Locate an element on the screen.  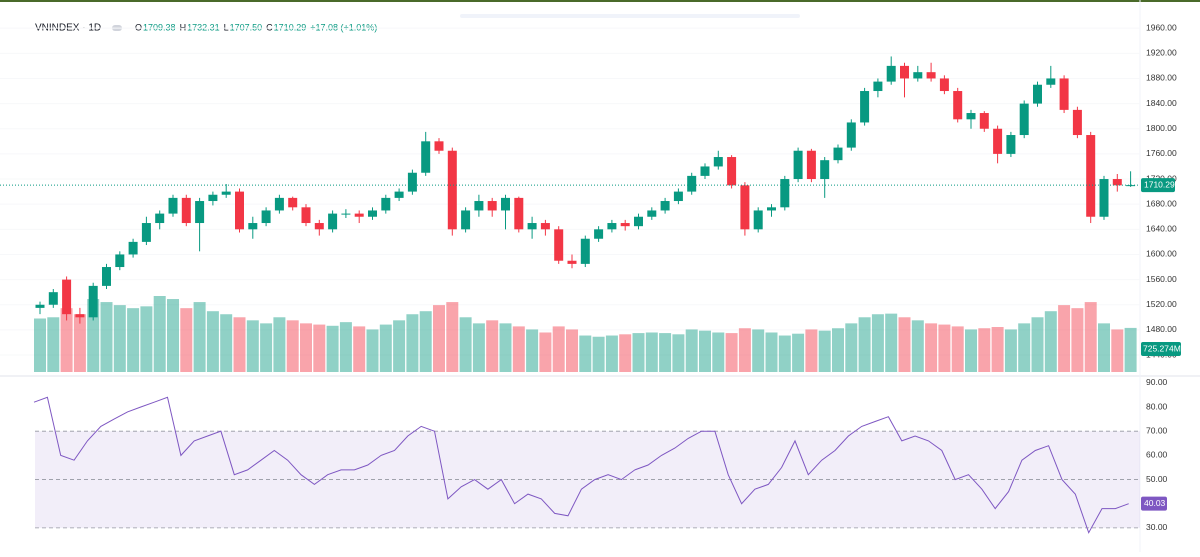
volume-tag-bg is located at coordinates (1161, 349).